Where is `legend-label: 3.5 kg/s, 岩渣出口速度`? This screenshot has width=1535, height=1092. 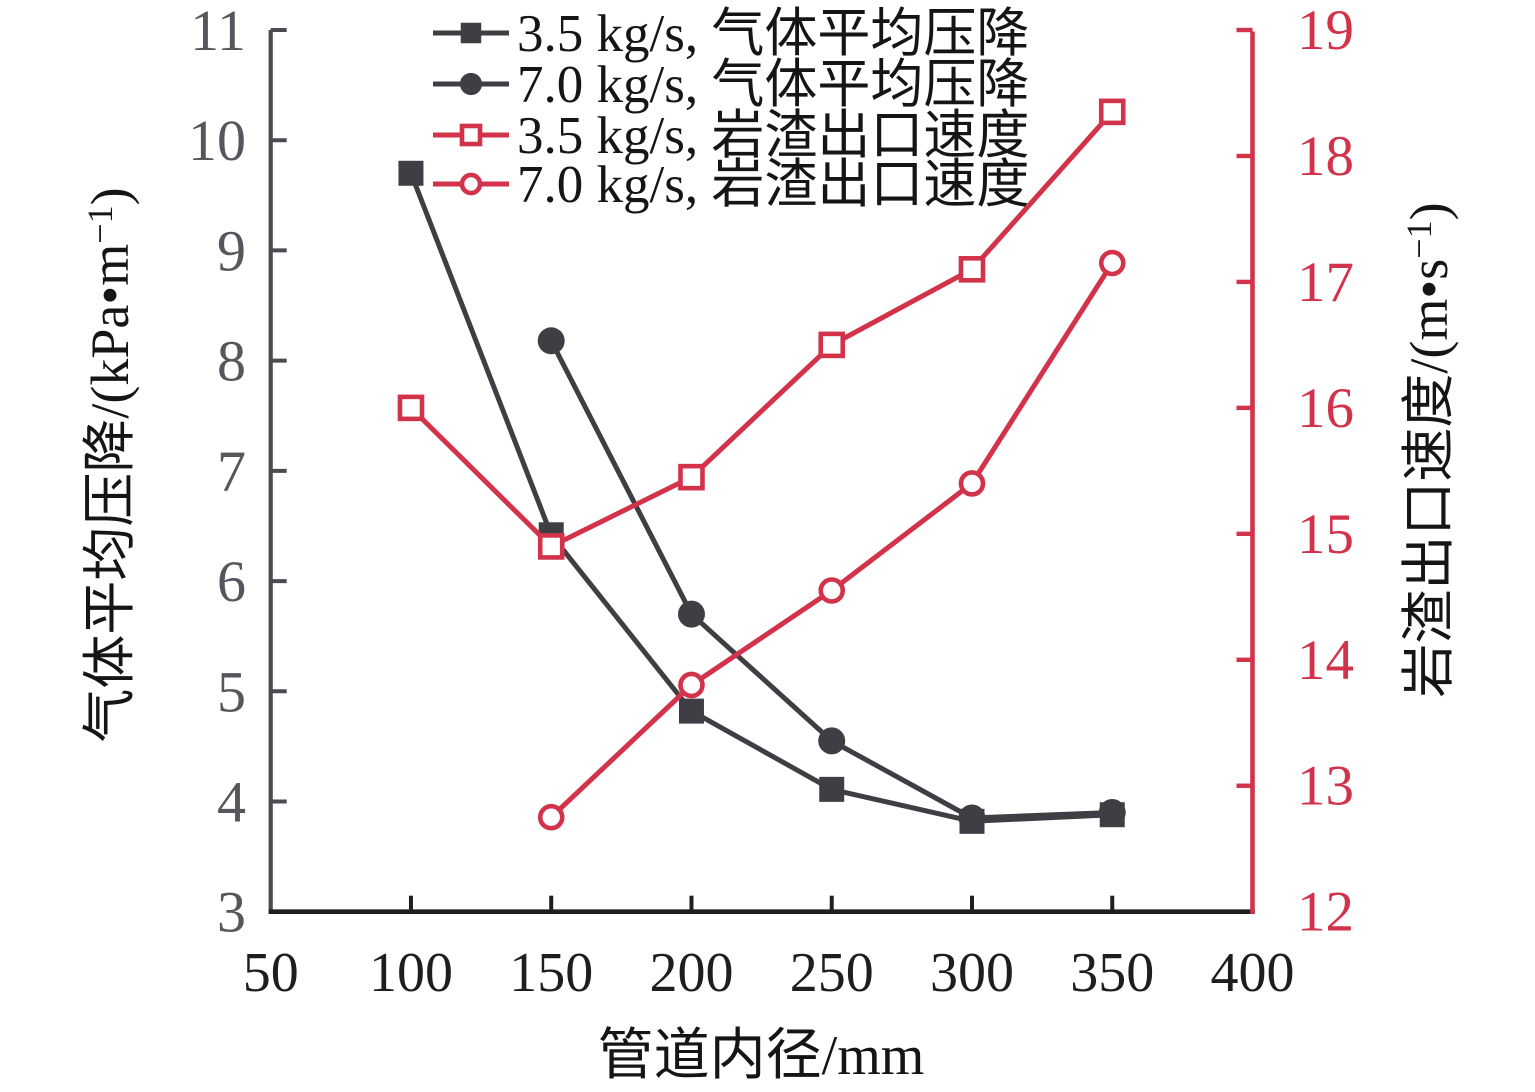 legend-label: 3.5 kg/s, 岩渣出口速度 is located at coordinates (773, 136).